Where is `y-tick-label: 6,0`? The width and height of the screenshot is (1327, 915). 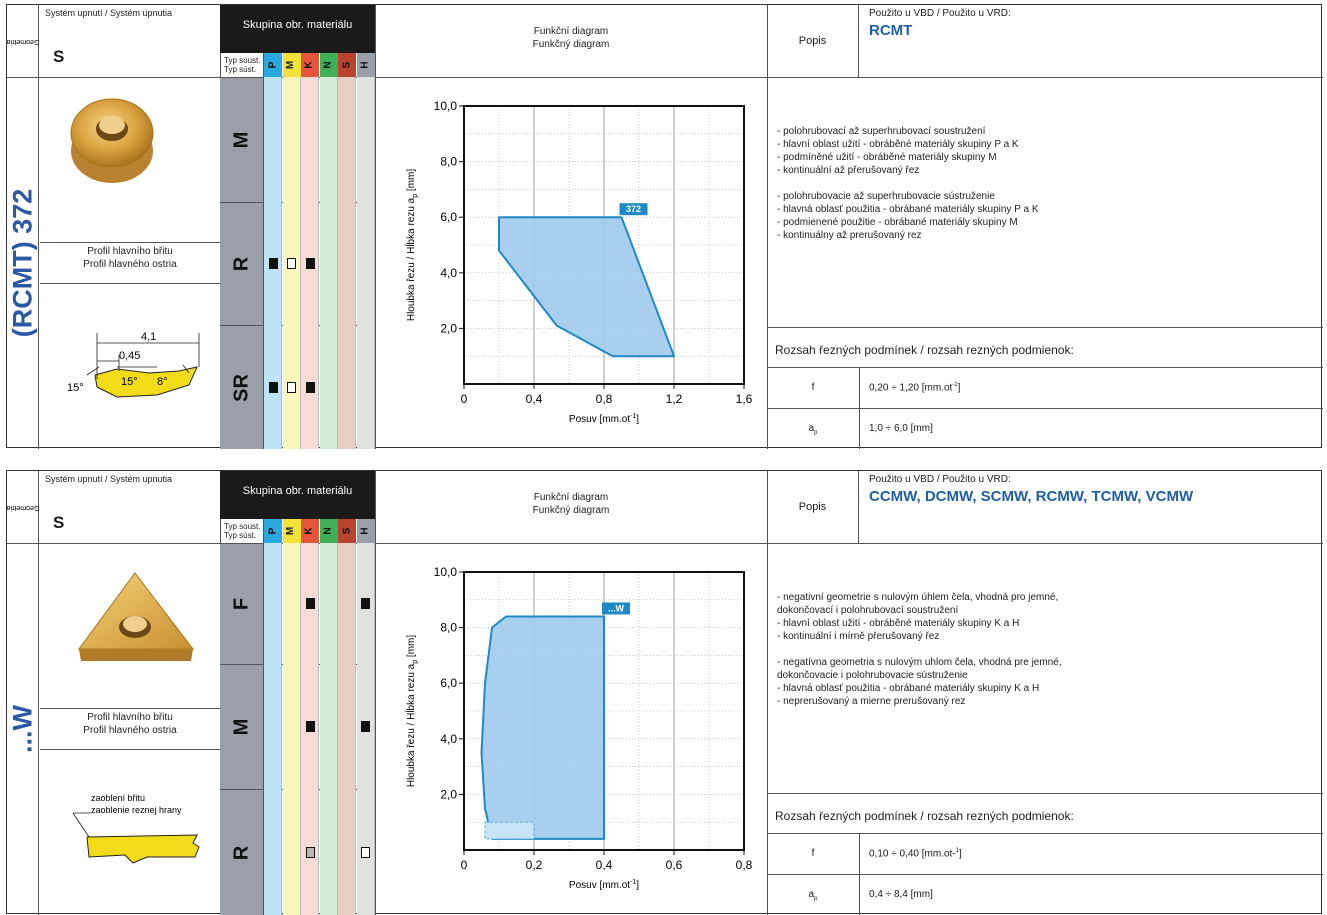
y-tick-label: 6,0 is located at coordinates (448, 683).